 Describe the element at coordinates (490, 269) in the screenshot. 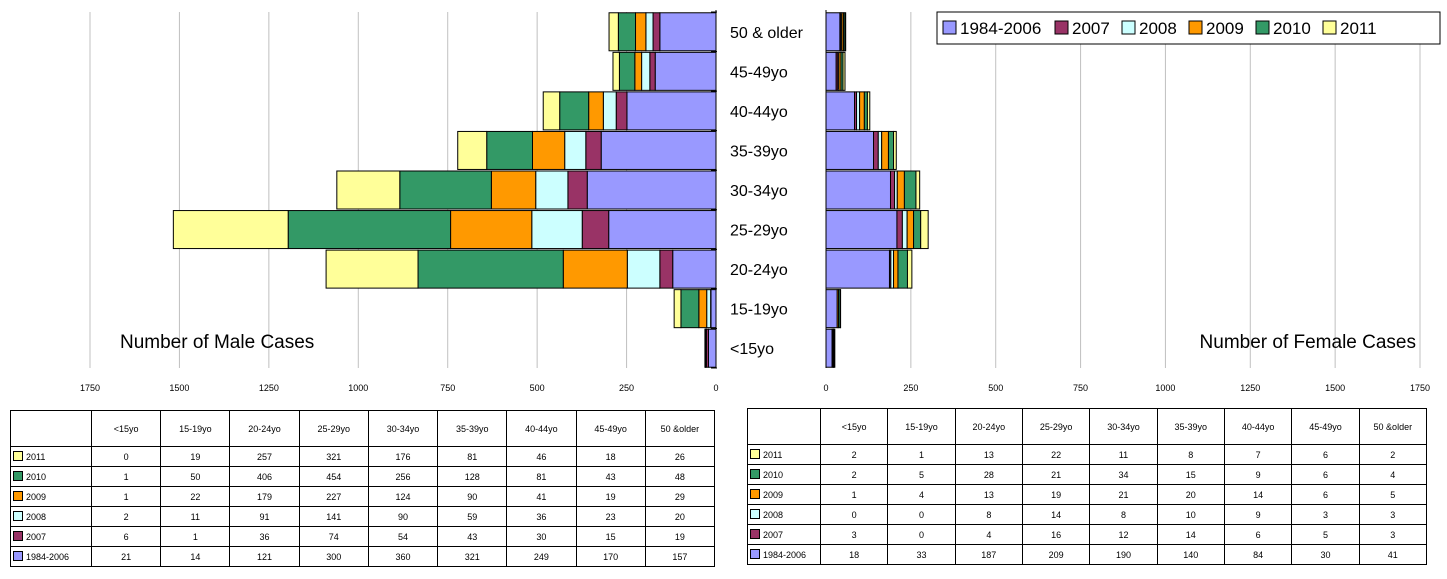

I see `male-bar-20-24yo-2010` at that location.